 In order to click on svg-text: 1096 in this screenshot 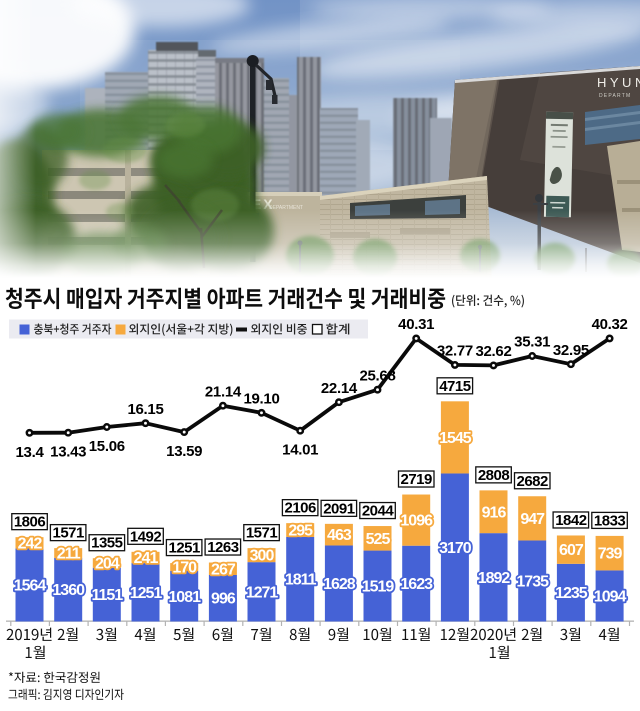, I will do `click(416, 521)`.